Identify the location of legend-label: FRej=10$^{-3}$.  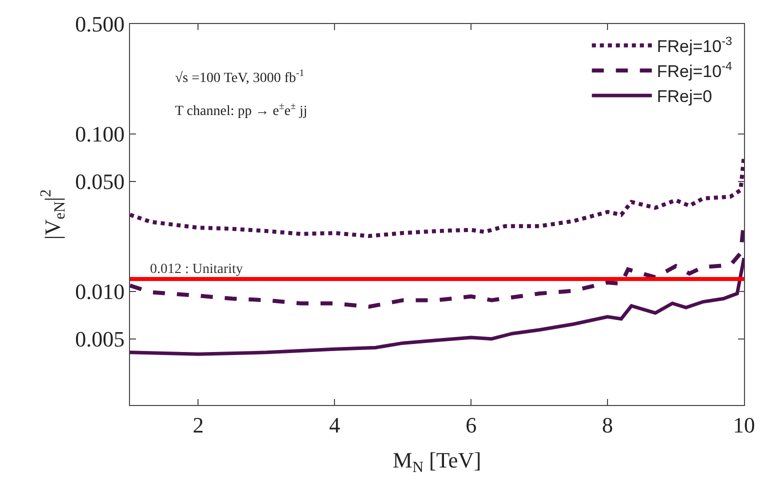
(694, 45).